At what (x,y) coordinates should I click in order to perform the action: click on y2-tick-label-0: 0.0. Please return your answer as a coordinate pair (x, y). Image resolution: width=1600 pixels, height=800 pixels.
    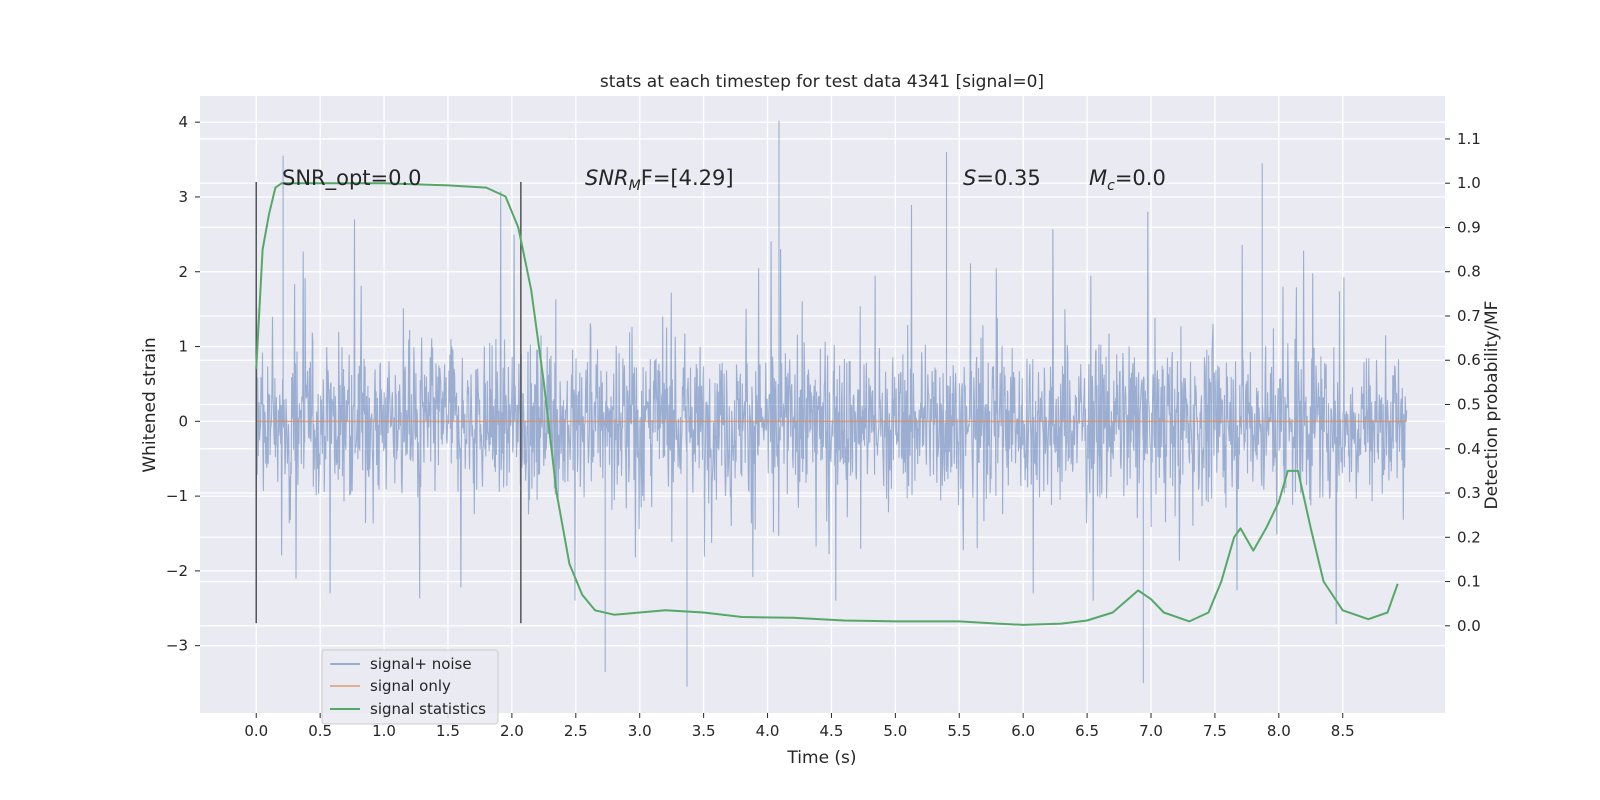
    Looking at the image, I should click on (1469, 626).